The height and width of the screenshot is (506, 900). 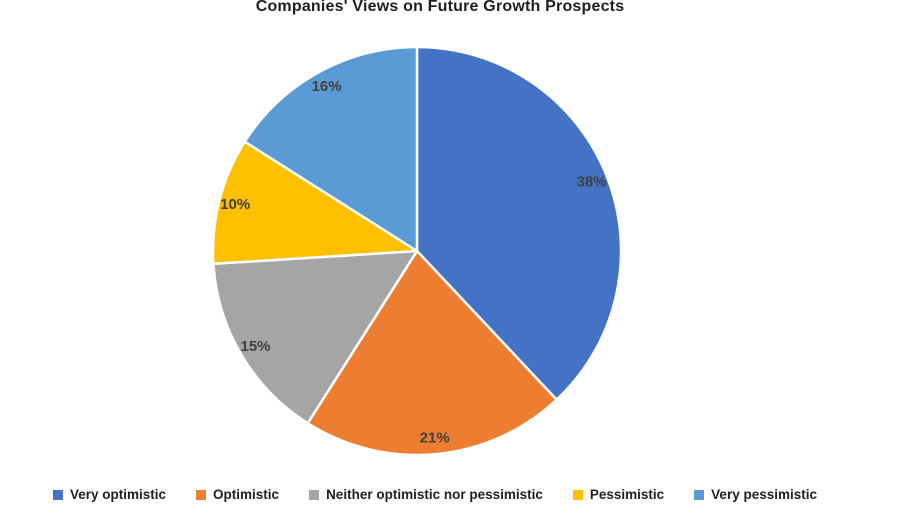 I want to click on pie-slice-neither-optimistic-nor-pessimistic, so click(x=315, y=337).